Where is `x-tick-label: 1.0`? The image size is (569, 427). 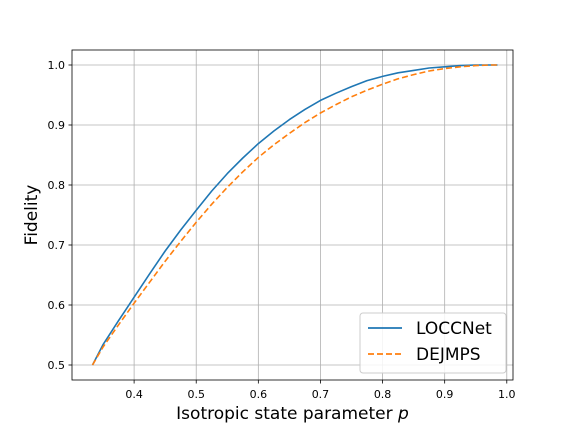
x-tick-label: 1.0 is located at coordinates (507, 394).